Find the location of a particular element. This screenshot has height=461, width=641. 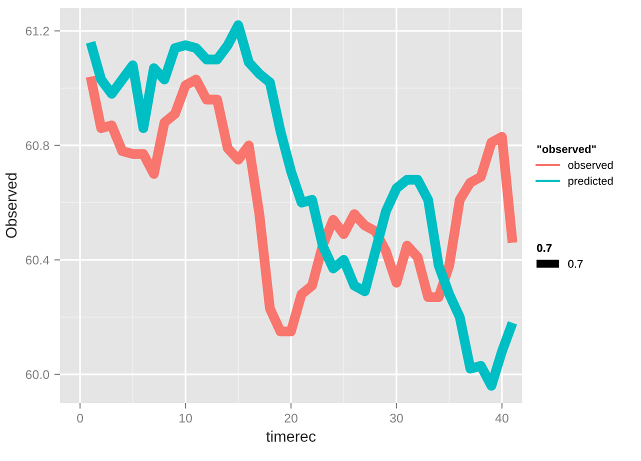

legend-label: observed is located at coordinates (590, 164).